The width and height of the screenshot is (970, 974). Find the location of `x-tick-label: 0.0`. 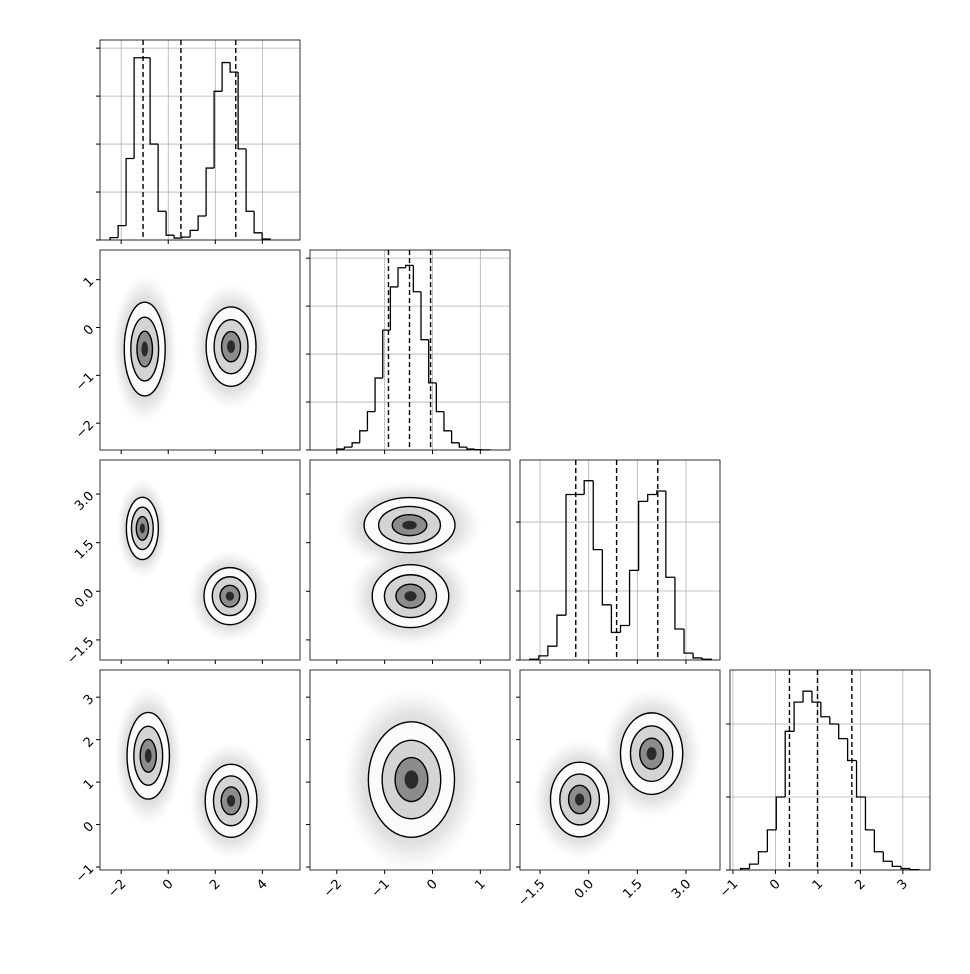

x-tick-label: 0.0 is located at coordinates (584, 889).